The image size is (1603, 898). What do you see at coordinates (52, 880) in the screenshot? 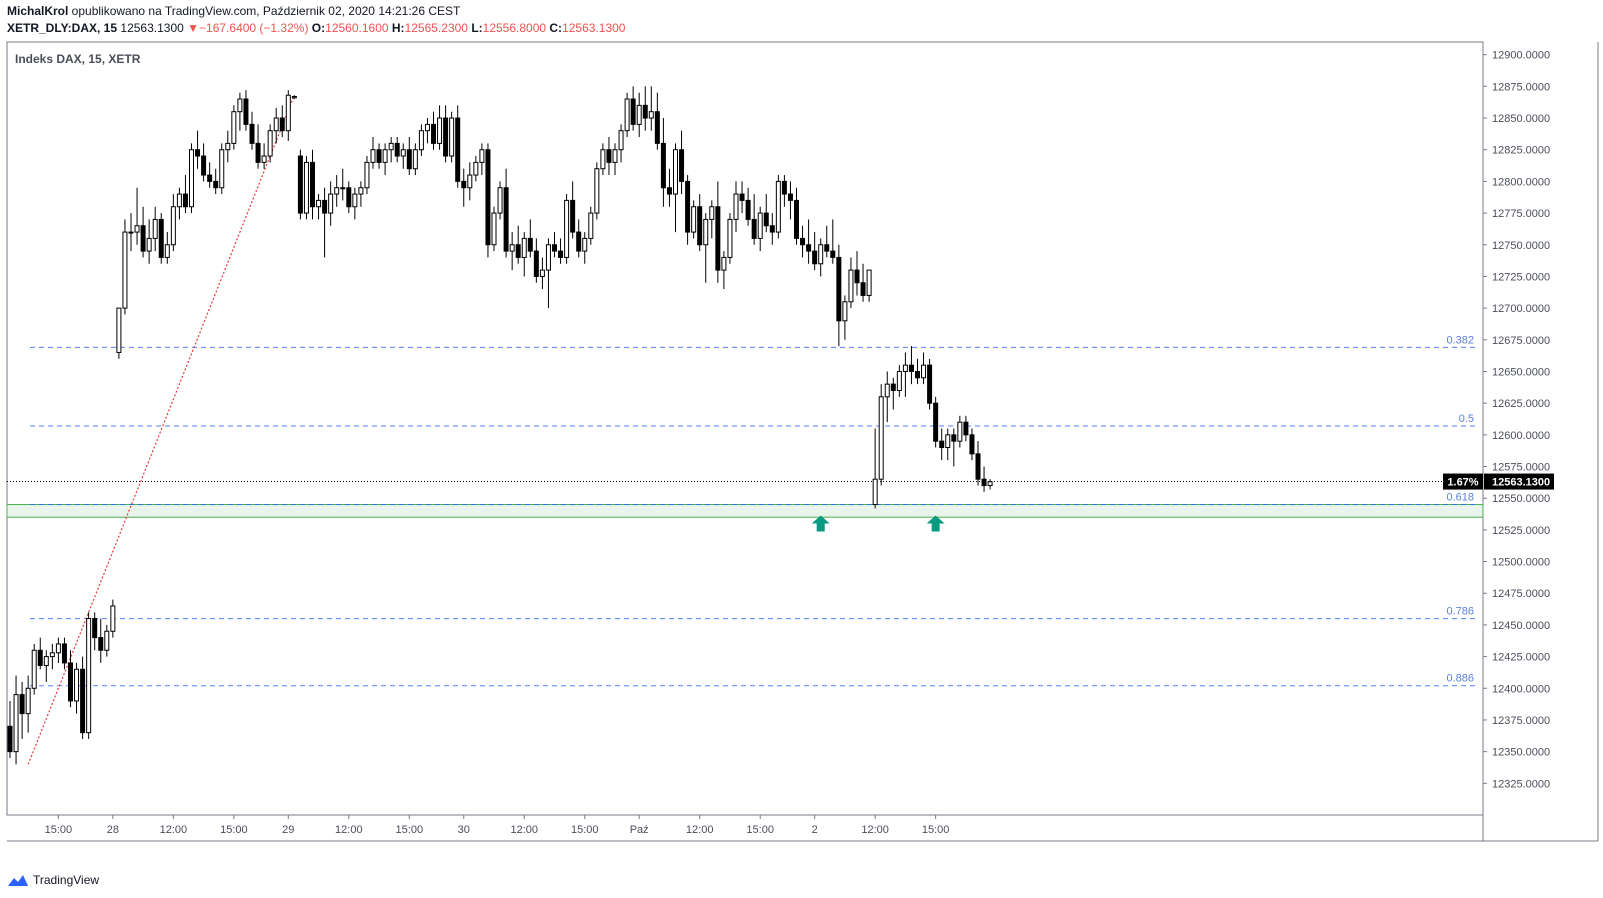
I see `tradingview-logo: TradingView` at bounding box center [52, 880].